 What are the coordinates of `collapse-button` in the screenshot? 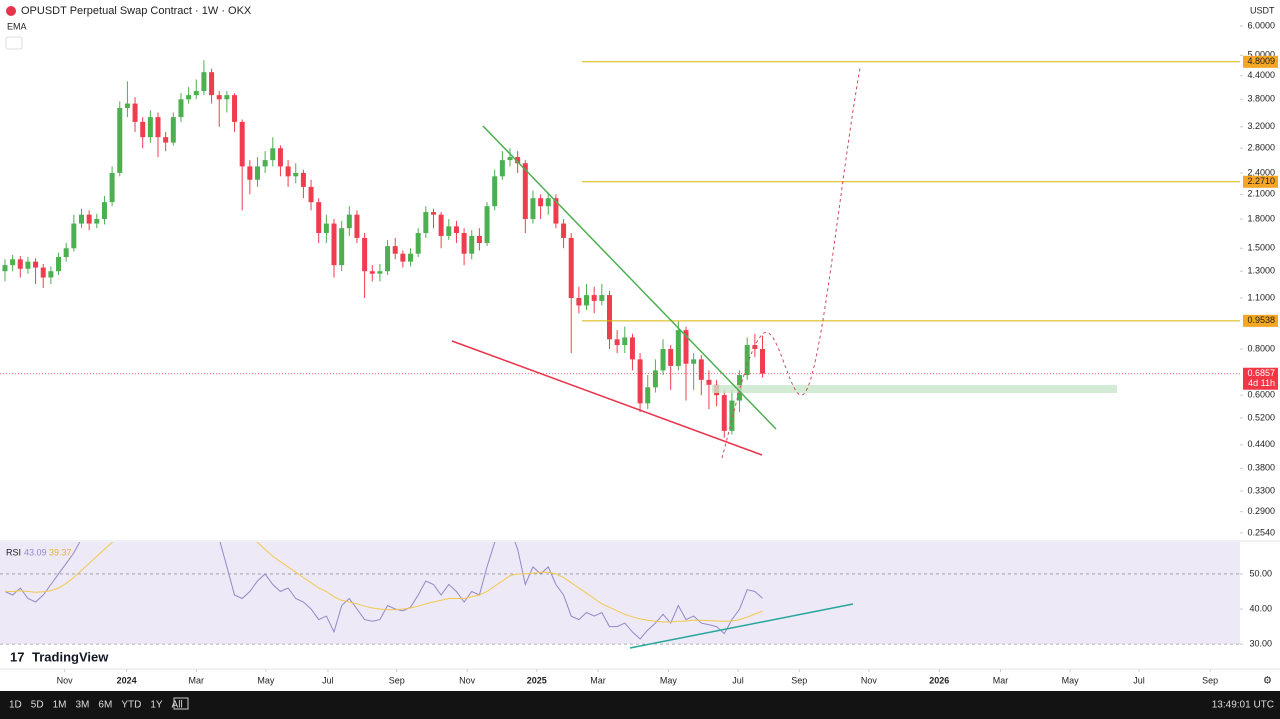 It's located at (14, 43).